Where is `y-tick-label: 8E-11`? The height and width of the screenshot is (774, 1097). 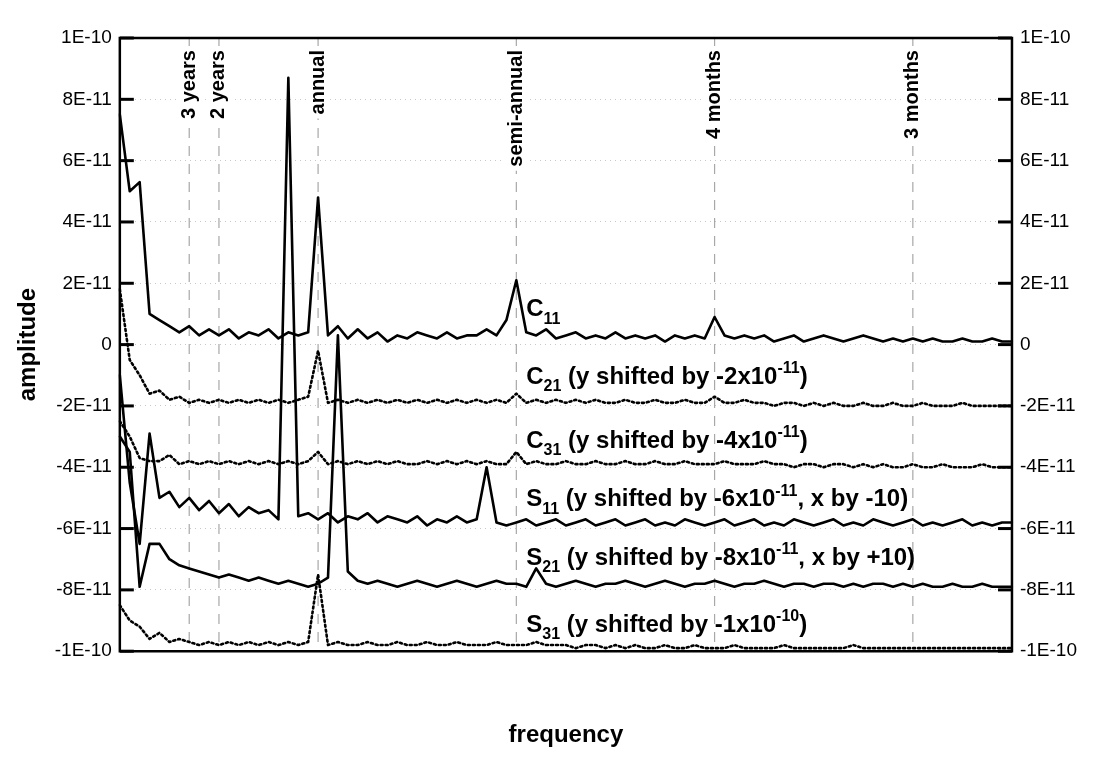 y-tick-label: 8E-11 is located at coordinates (87, 98).